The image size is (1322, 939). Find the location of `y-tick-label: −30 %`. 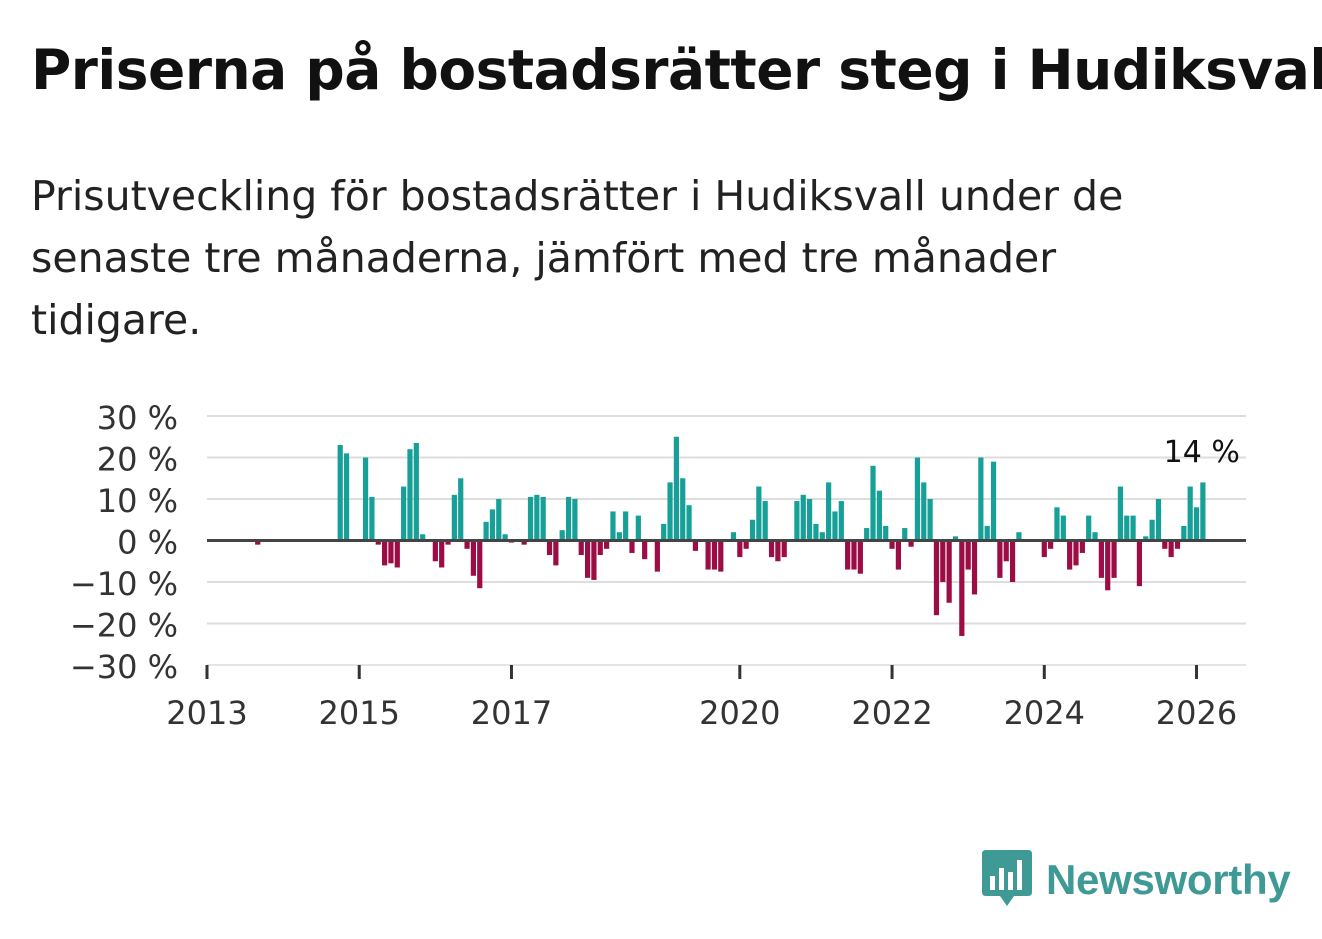

y-tick-label: −30 % is located at coordinates (124, 667).